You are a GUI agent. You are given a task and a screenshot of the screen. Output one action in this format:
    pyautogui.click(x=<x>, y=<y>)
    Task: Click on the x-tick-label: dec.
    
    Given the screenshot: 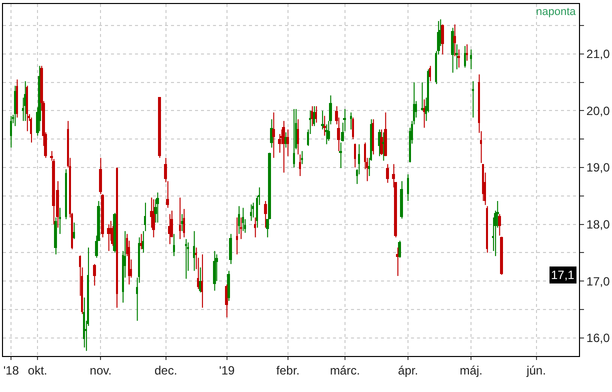 What is the action you would take?
    pyautogui.click(x=166, y=370)
    